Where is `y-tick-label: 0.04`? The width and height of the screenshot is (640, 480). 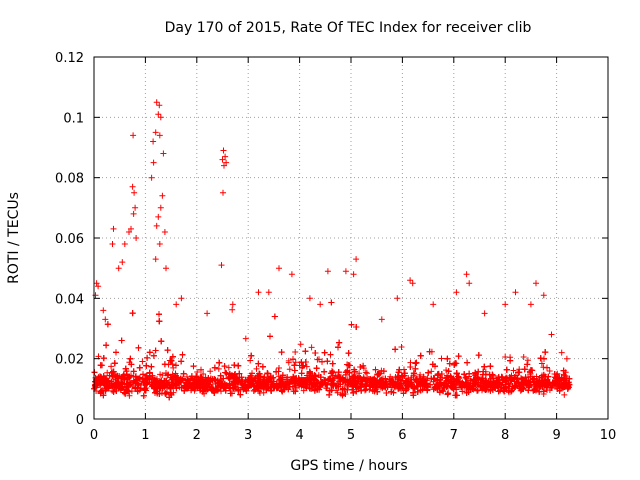
y-tick-label: 0.04 is located at coordinates (69, 299).